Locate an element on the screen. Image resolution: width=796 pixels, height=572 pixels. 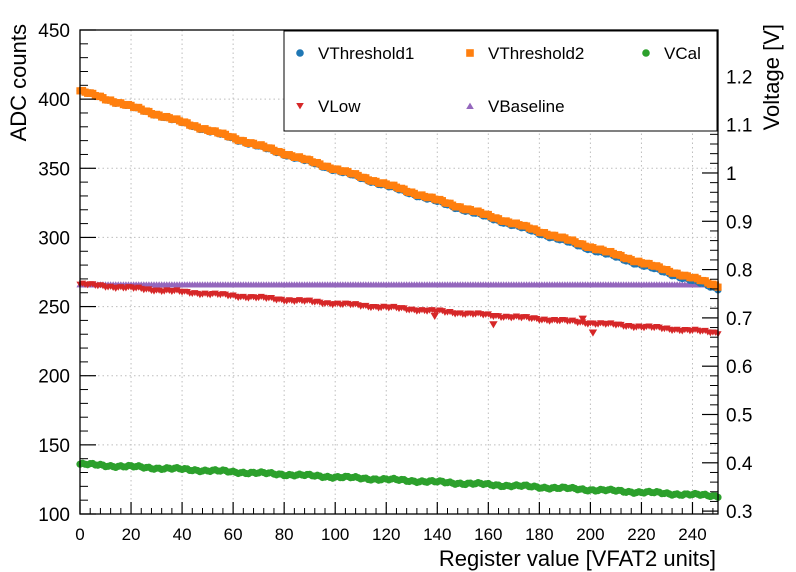
x-tick-label: 20 is located at coordinates (131, 534).